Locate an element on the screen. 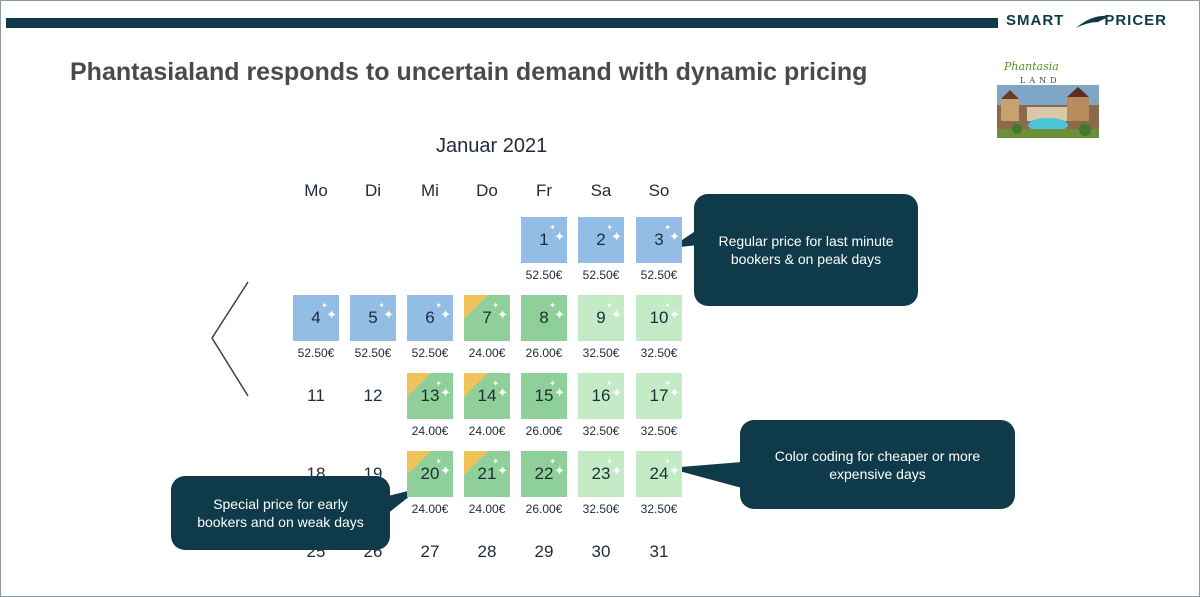 The width and height of the screenshot is (1200, 597). day-cell: 15 ✦ ✦ is located at coordinates (544, 396).